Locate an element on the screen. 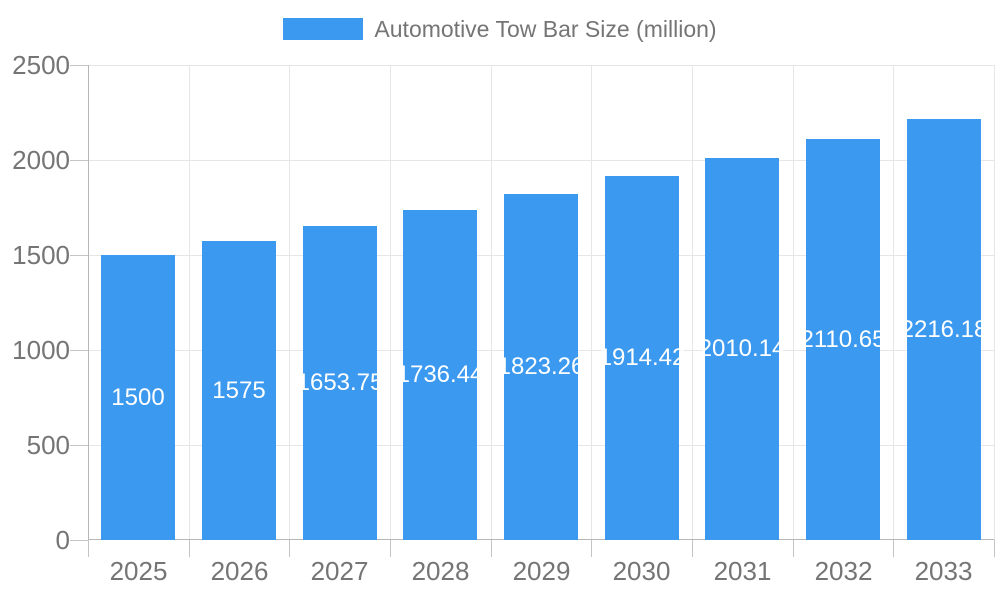  y-tick-label: 2000 is located at coordinates (41, 160).